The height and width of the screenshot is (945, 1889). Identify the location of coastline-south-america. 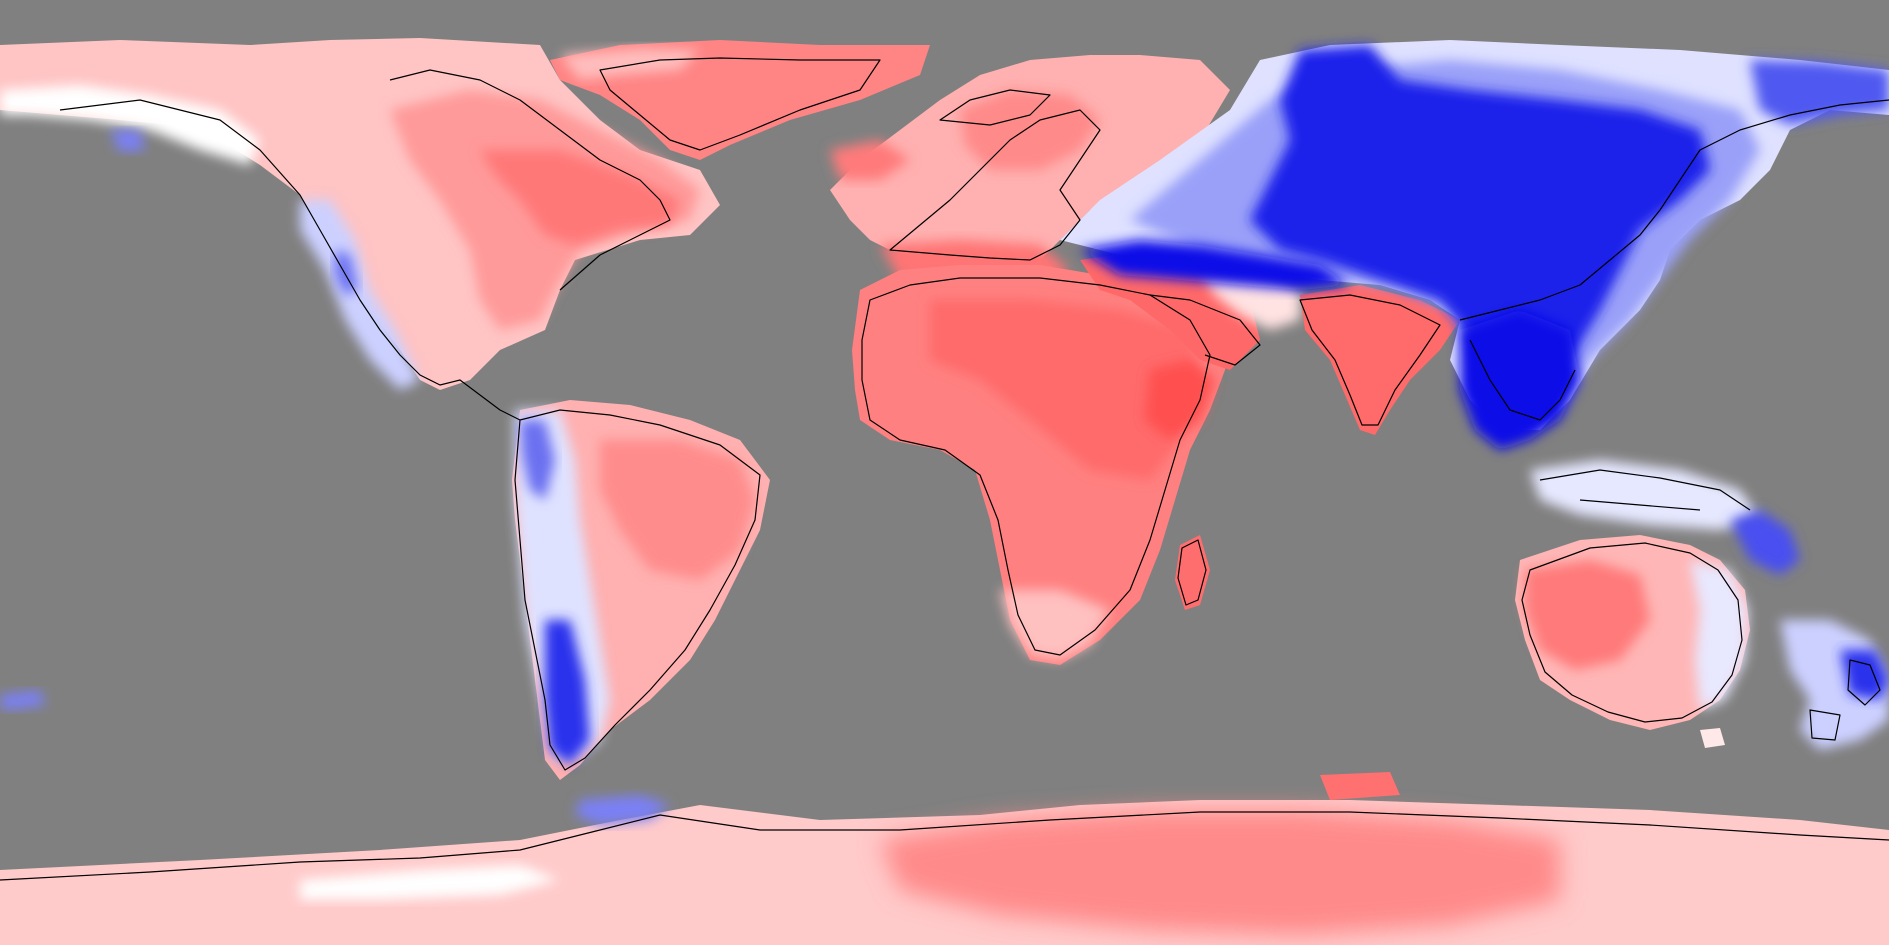
(637, 590).